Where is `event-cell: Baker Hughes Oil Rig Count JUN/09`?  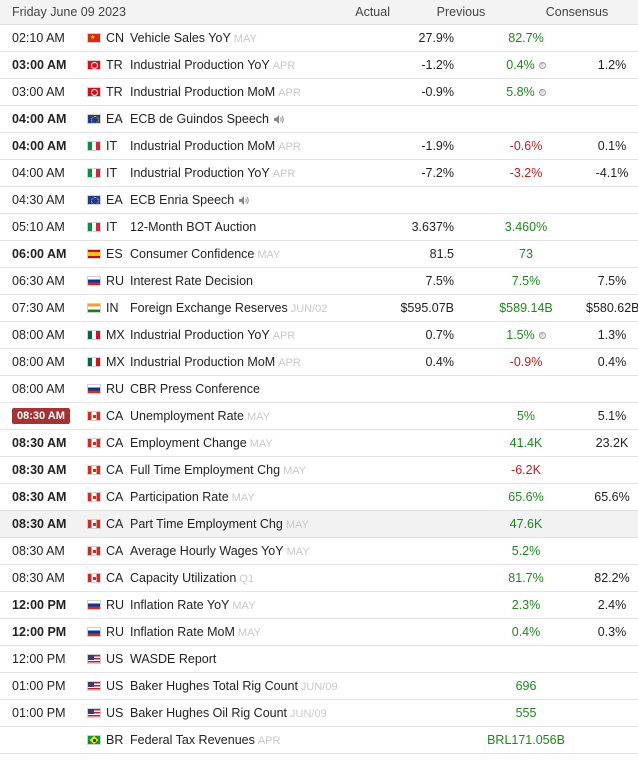
event-cell: Baker Hughes Oil Rig Count JUN/09 is located at coordinates (248, 713).